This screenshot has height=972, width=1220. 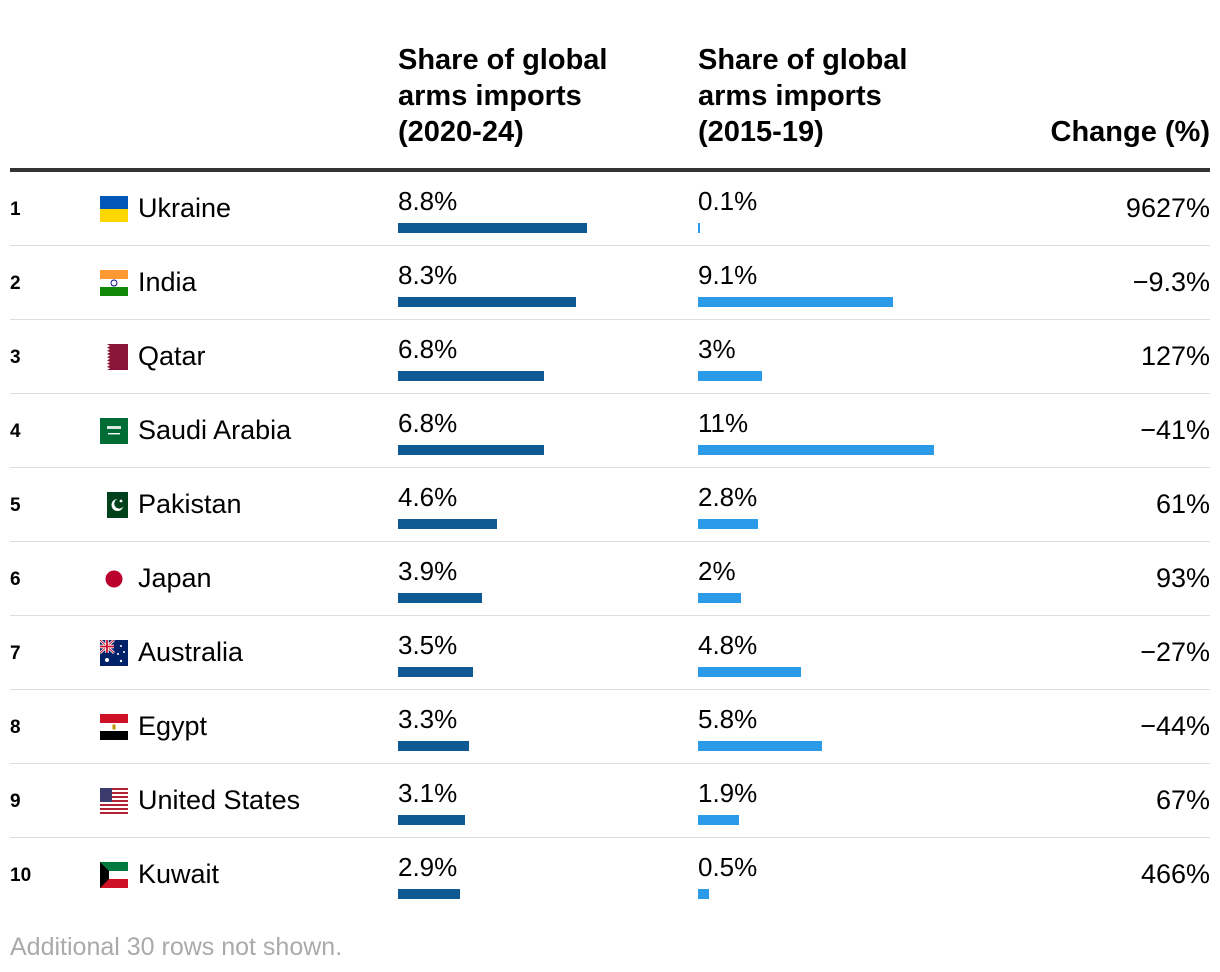 I want to click on egypt-flag-icon, so click(x=114, y=727).